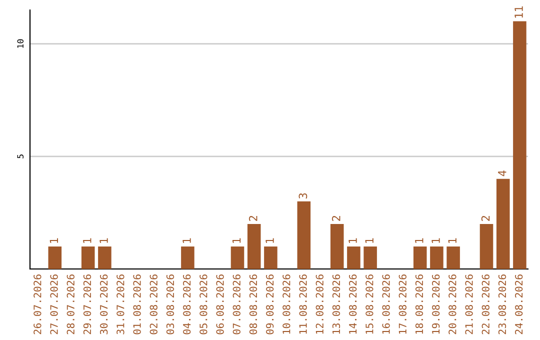  Describe the element at coordinates (518, 12) in the screenshot. I see `data-label: 11` at that location.